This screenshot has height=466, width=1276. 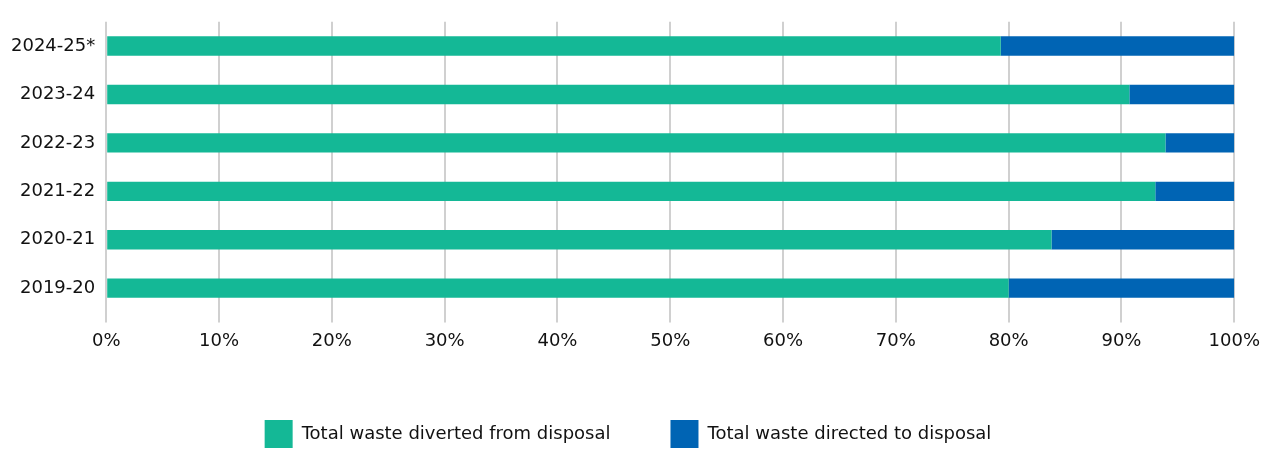 I want to click on x-tick-label: 60%, so click(x=783, y=339).